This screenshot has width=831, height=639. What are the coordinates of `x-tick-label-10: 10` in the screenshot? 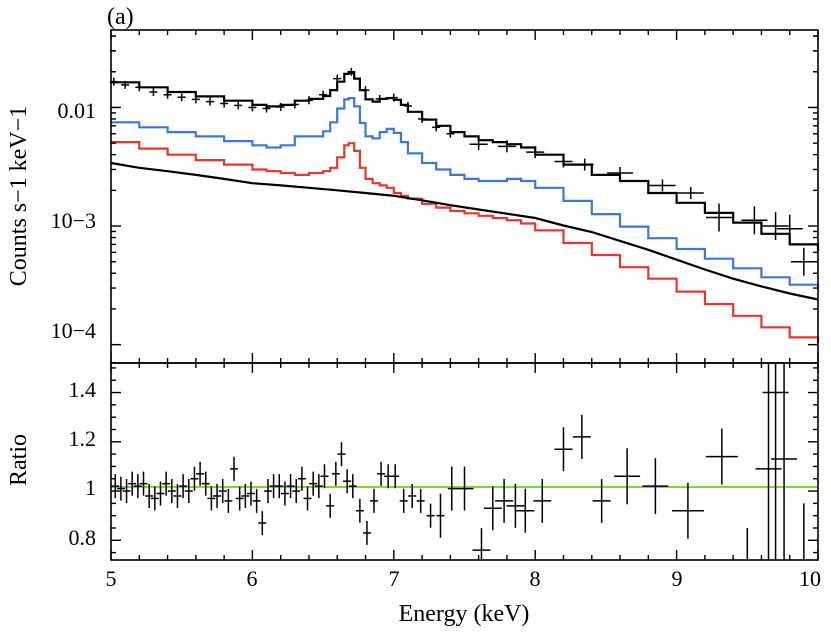 It's located at (810, 578).